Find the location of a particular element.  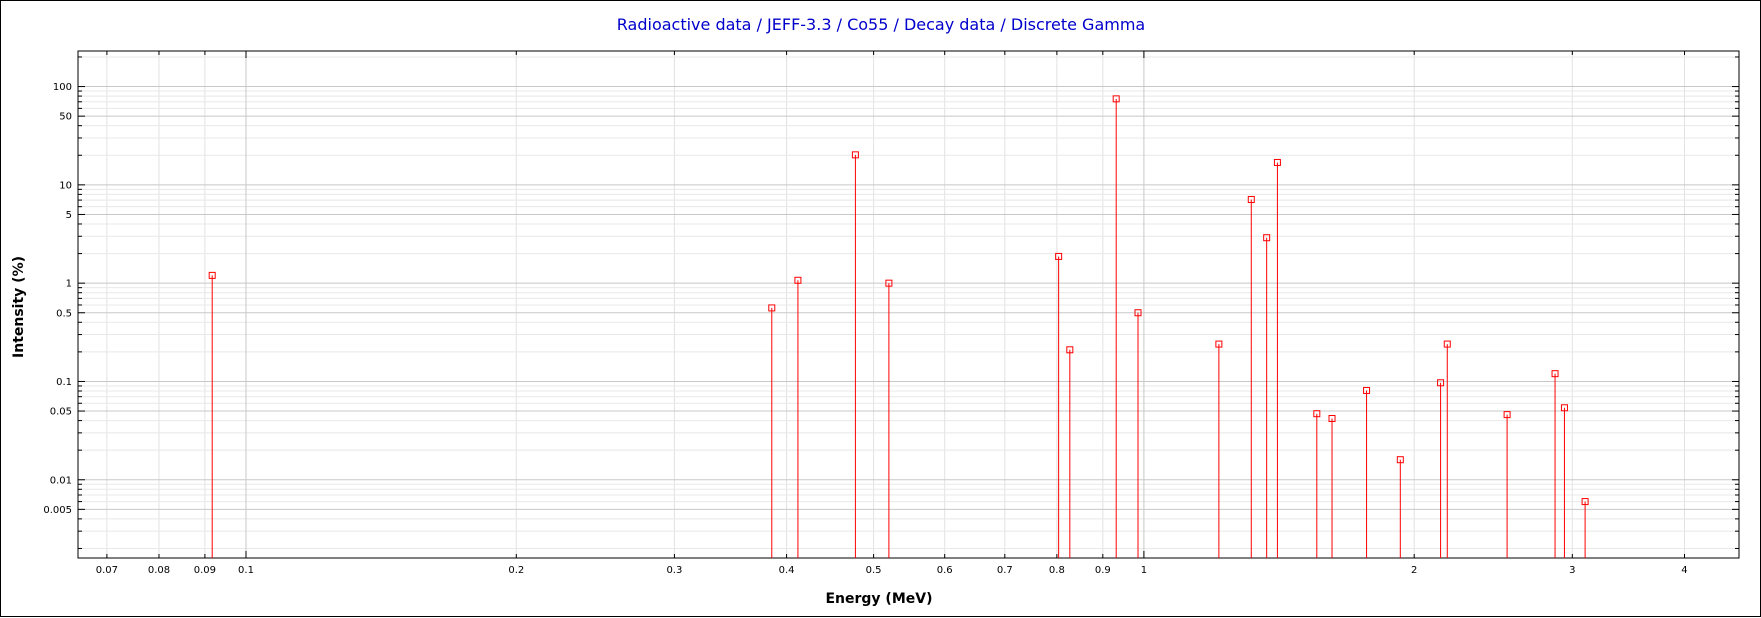

y-tick-label: 100 is located at coordinates (62, 87).